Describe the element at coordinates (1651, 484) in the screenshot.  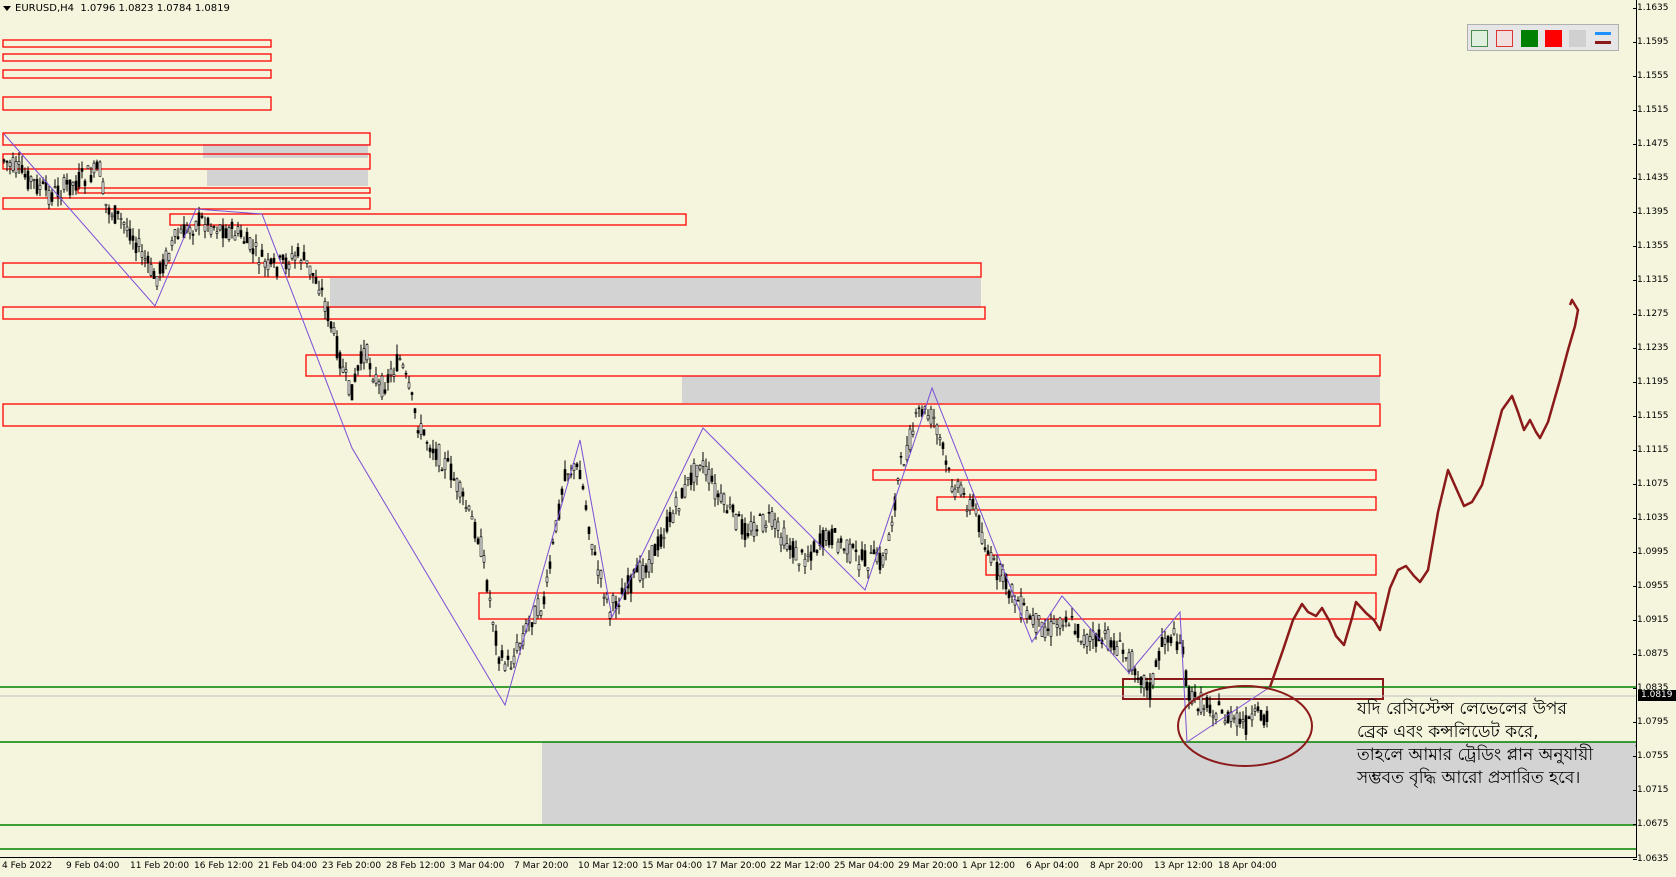
I see `price-tick-label: 1.1075` at that location.